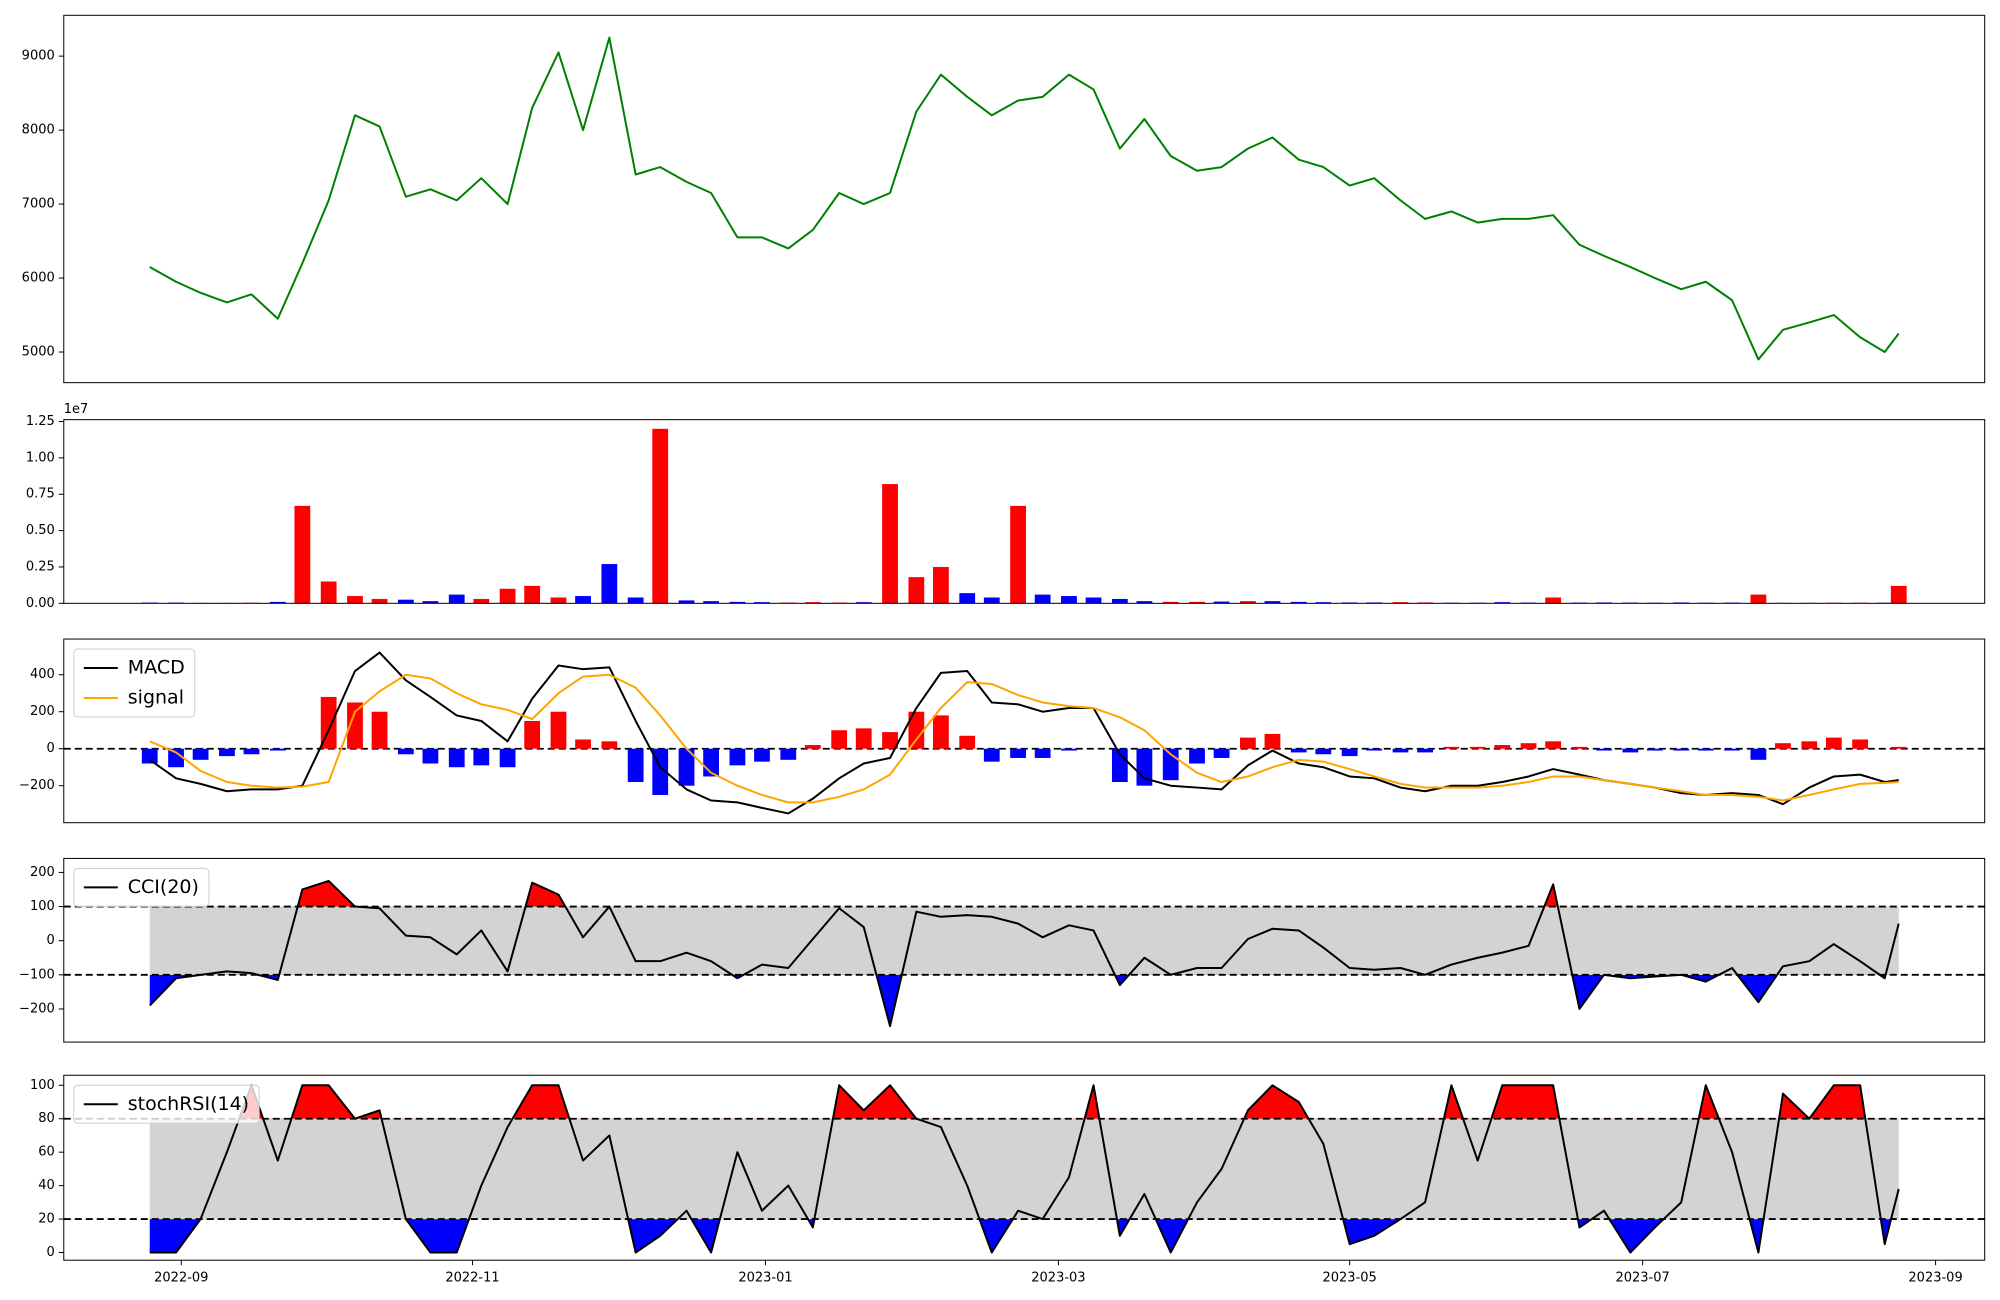 The image size is (2000, 1300). Describe the element at coordinates (181, 1278) in the screenshot. I see `x-tick-label: 2022-09` at that location.